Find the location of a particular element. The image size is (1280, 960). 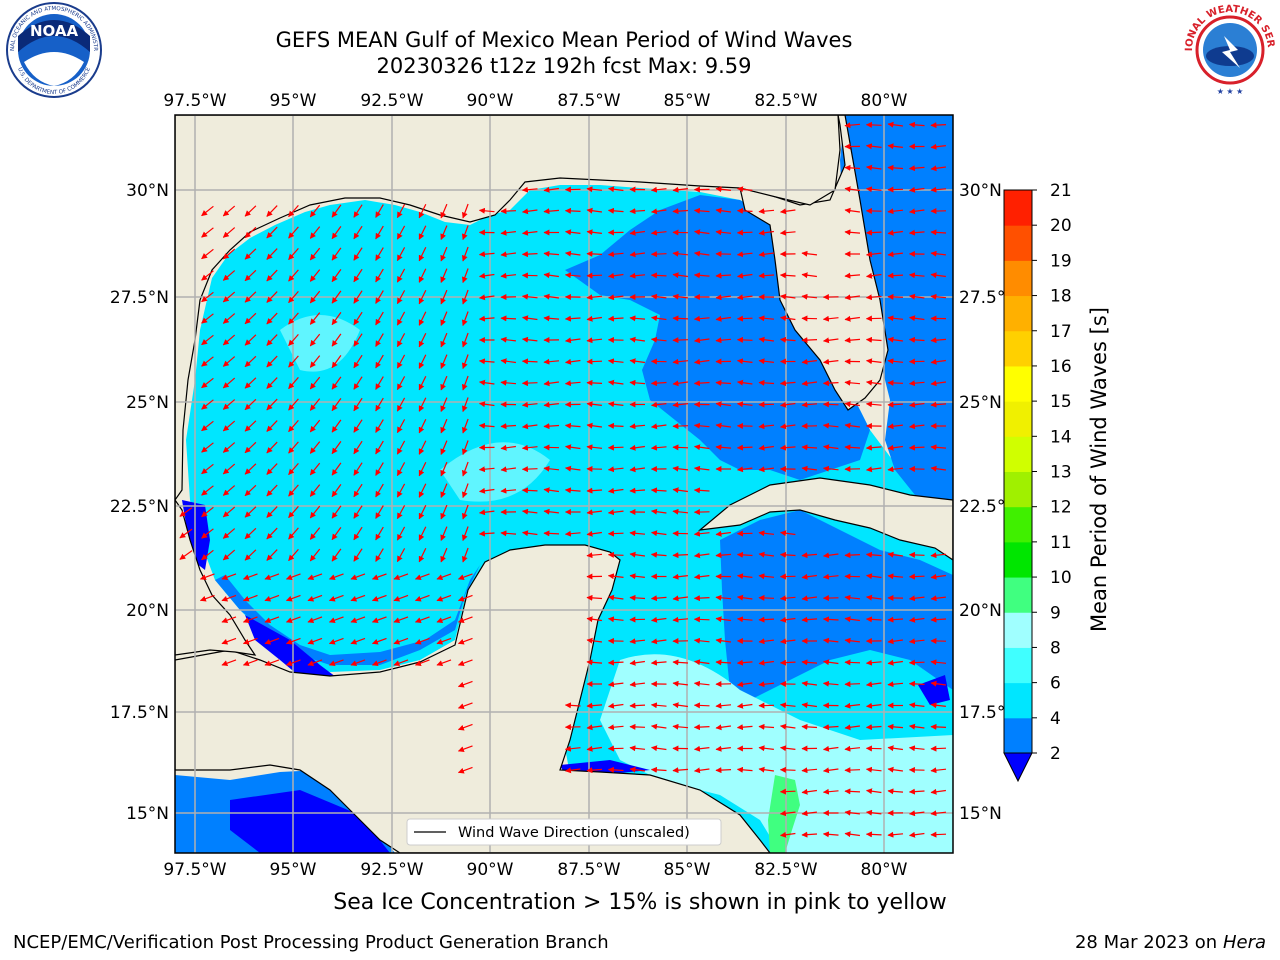

pale-zone-southeast is located at coordinates (776, 753).